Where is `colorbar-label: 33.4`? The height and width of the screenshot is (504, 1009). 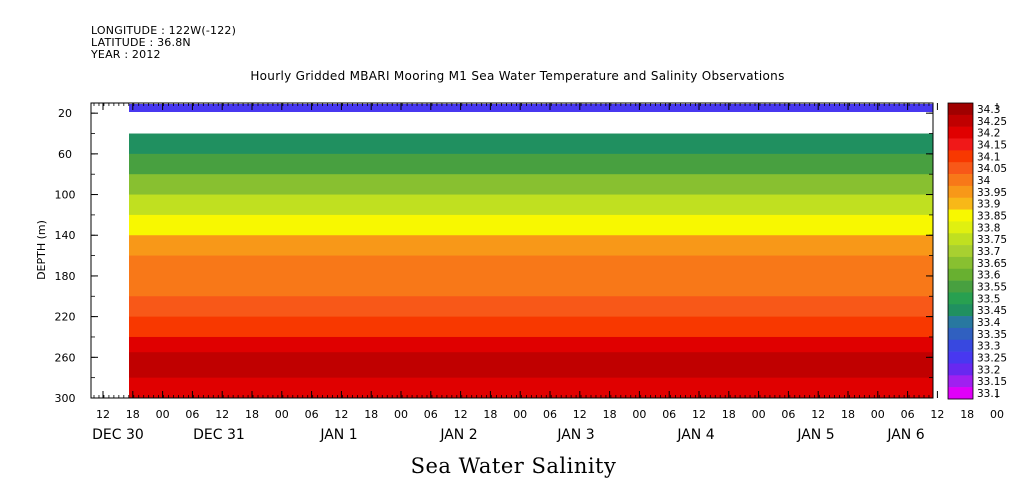 colorbar-label: 33.4 is located at coordinates (989, 323).